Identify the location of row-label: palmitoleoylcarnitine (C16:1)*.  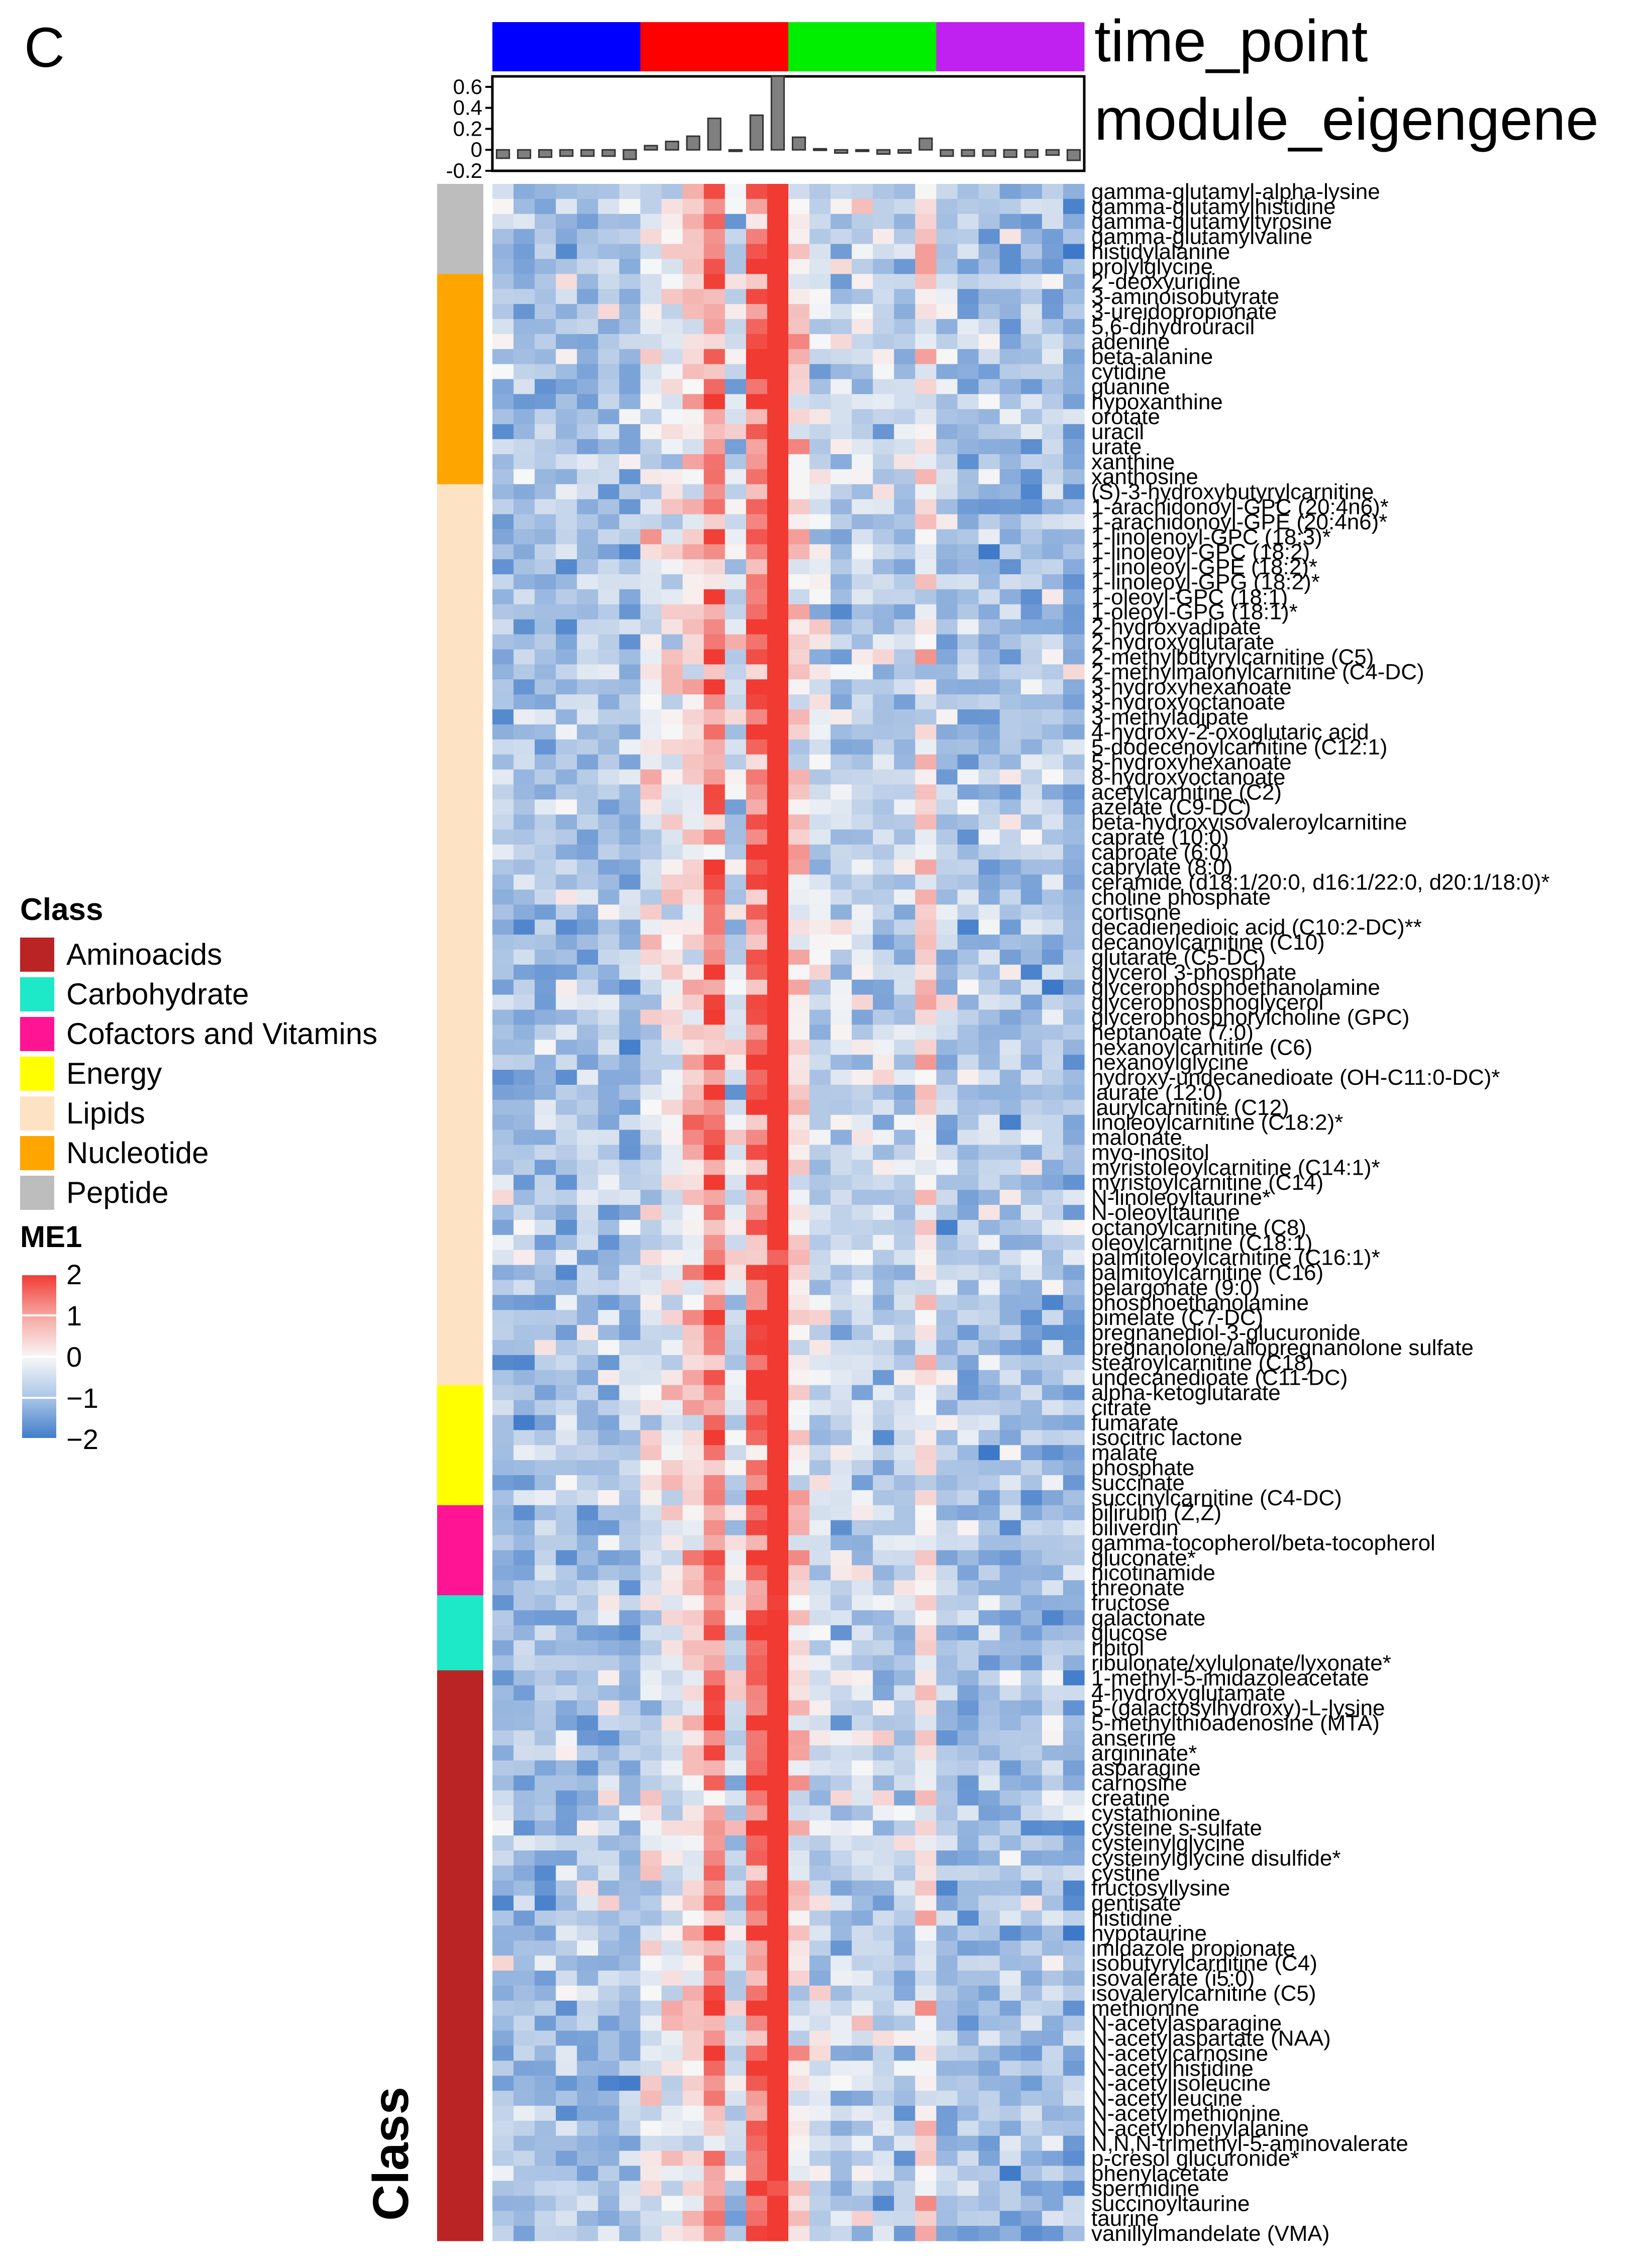
(1235, 1258).